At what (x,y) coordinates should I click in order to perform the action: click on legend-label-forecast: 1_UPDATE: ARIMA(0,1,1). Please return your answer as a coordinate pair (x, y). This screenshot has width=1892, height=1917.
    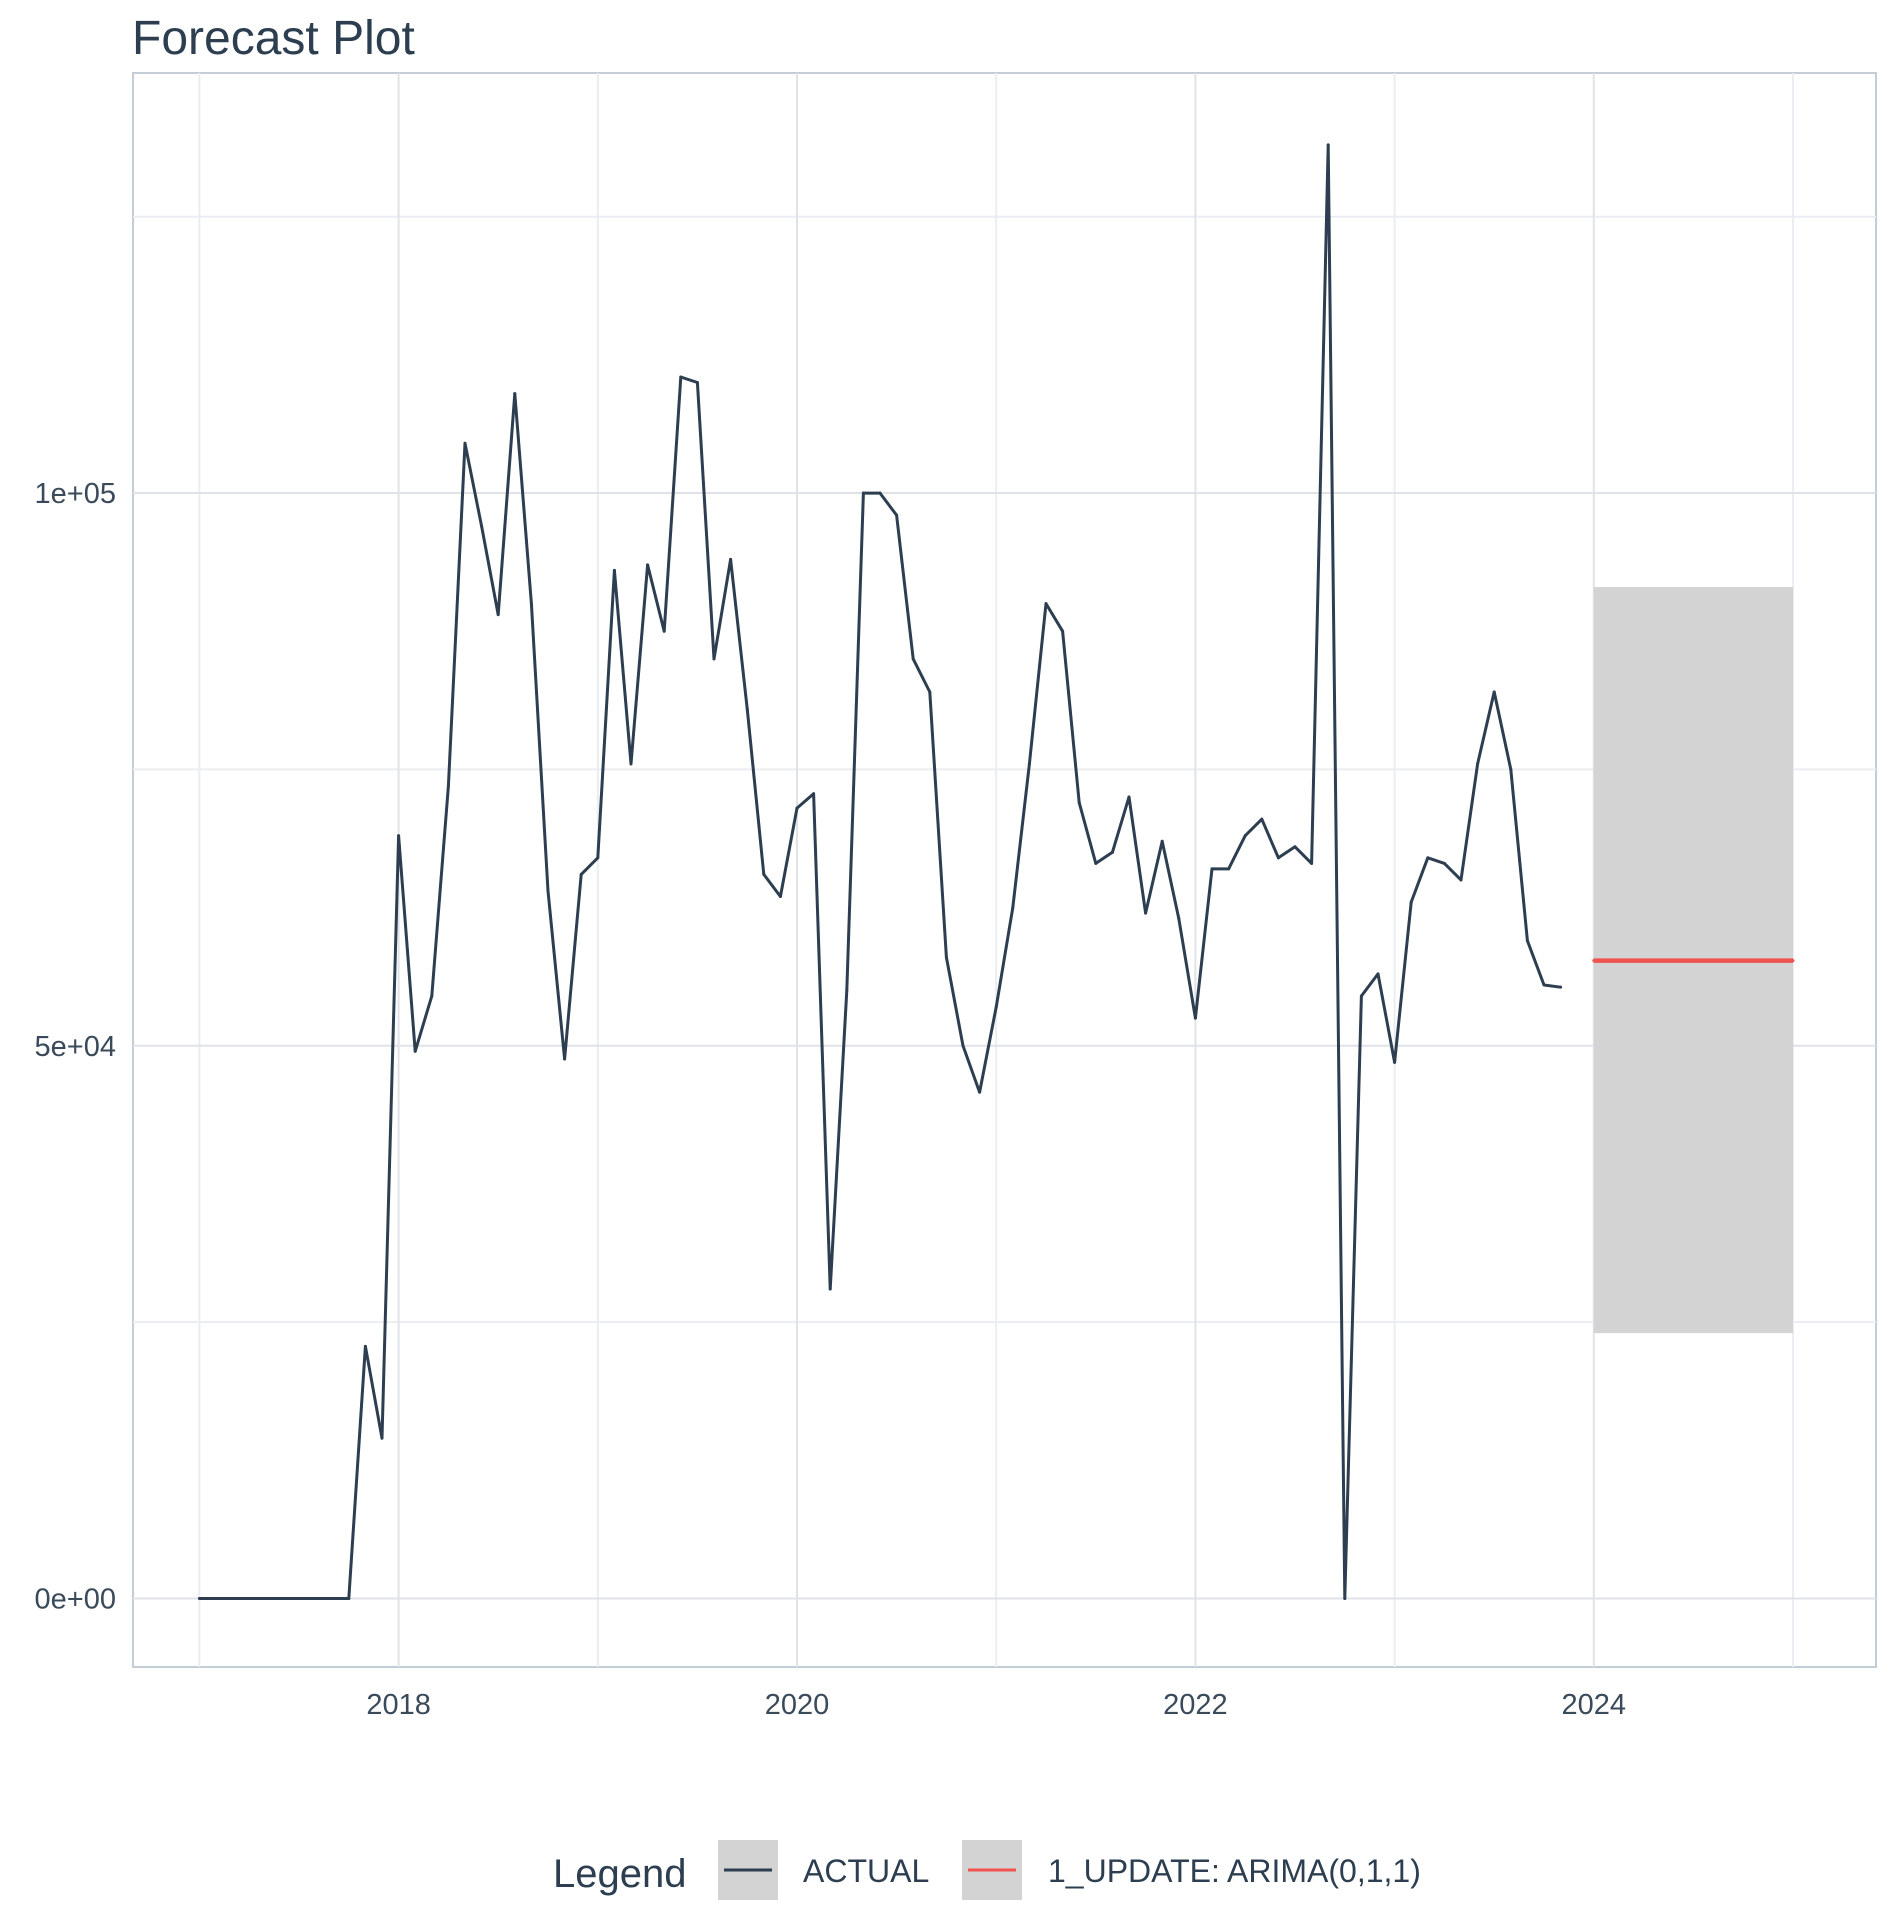
    Looking at the image, I should click on (1234, 1871).